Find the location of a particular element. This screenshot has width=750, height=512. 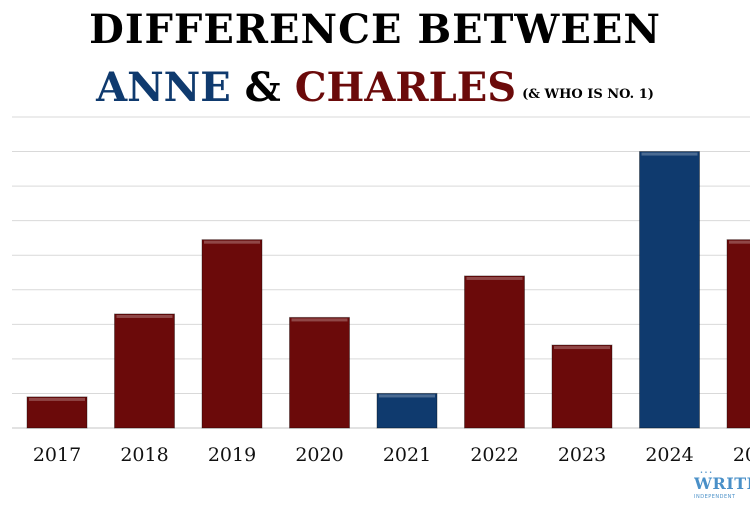

x-tick-label-2020: 2020 is located at coordinates (319, 455).